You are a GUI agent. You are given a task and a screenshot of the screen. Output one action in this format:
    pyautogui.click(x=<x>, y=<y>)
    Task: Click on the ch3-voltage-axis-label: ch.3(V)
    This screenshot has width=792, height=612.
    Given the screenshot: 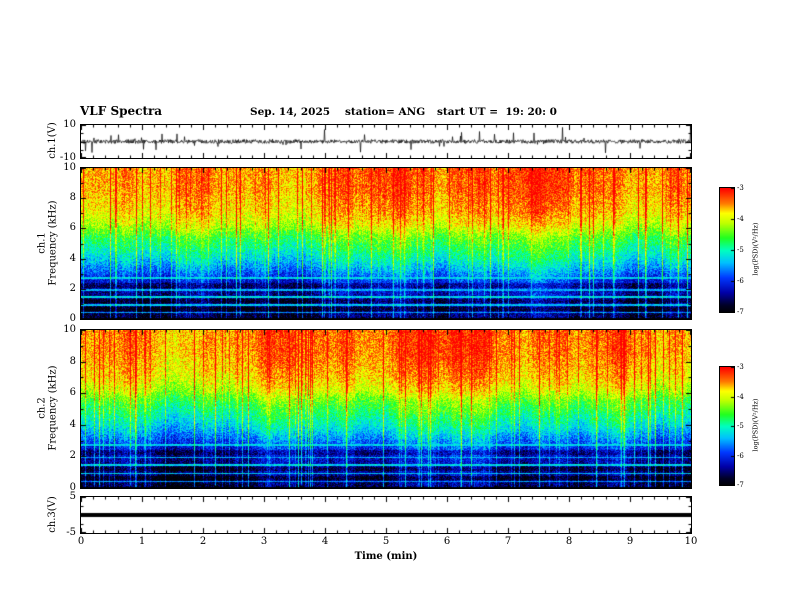 What is the action you would take?
    pyautogui.click(x=52, y=514)
    